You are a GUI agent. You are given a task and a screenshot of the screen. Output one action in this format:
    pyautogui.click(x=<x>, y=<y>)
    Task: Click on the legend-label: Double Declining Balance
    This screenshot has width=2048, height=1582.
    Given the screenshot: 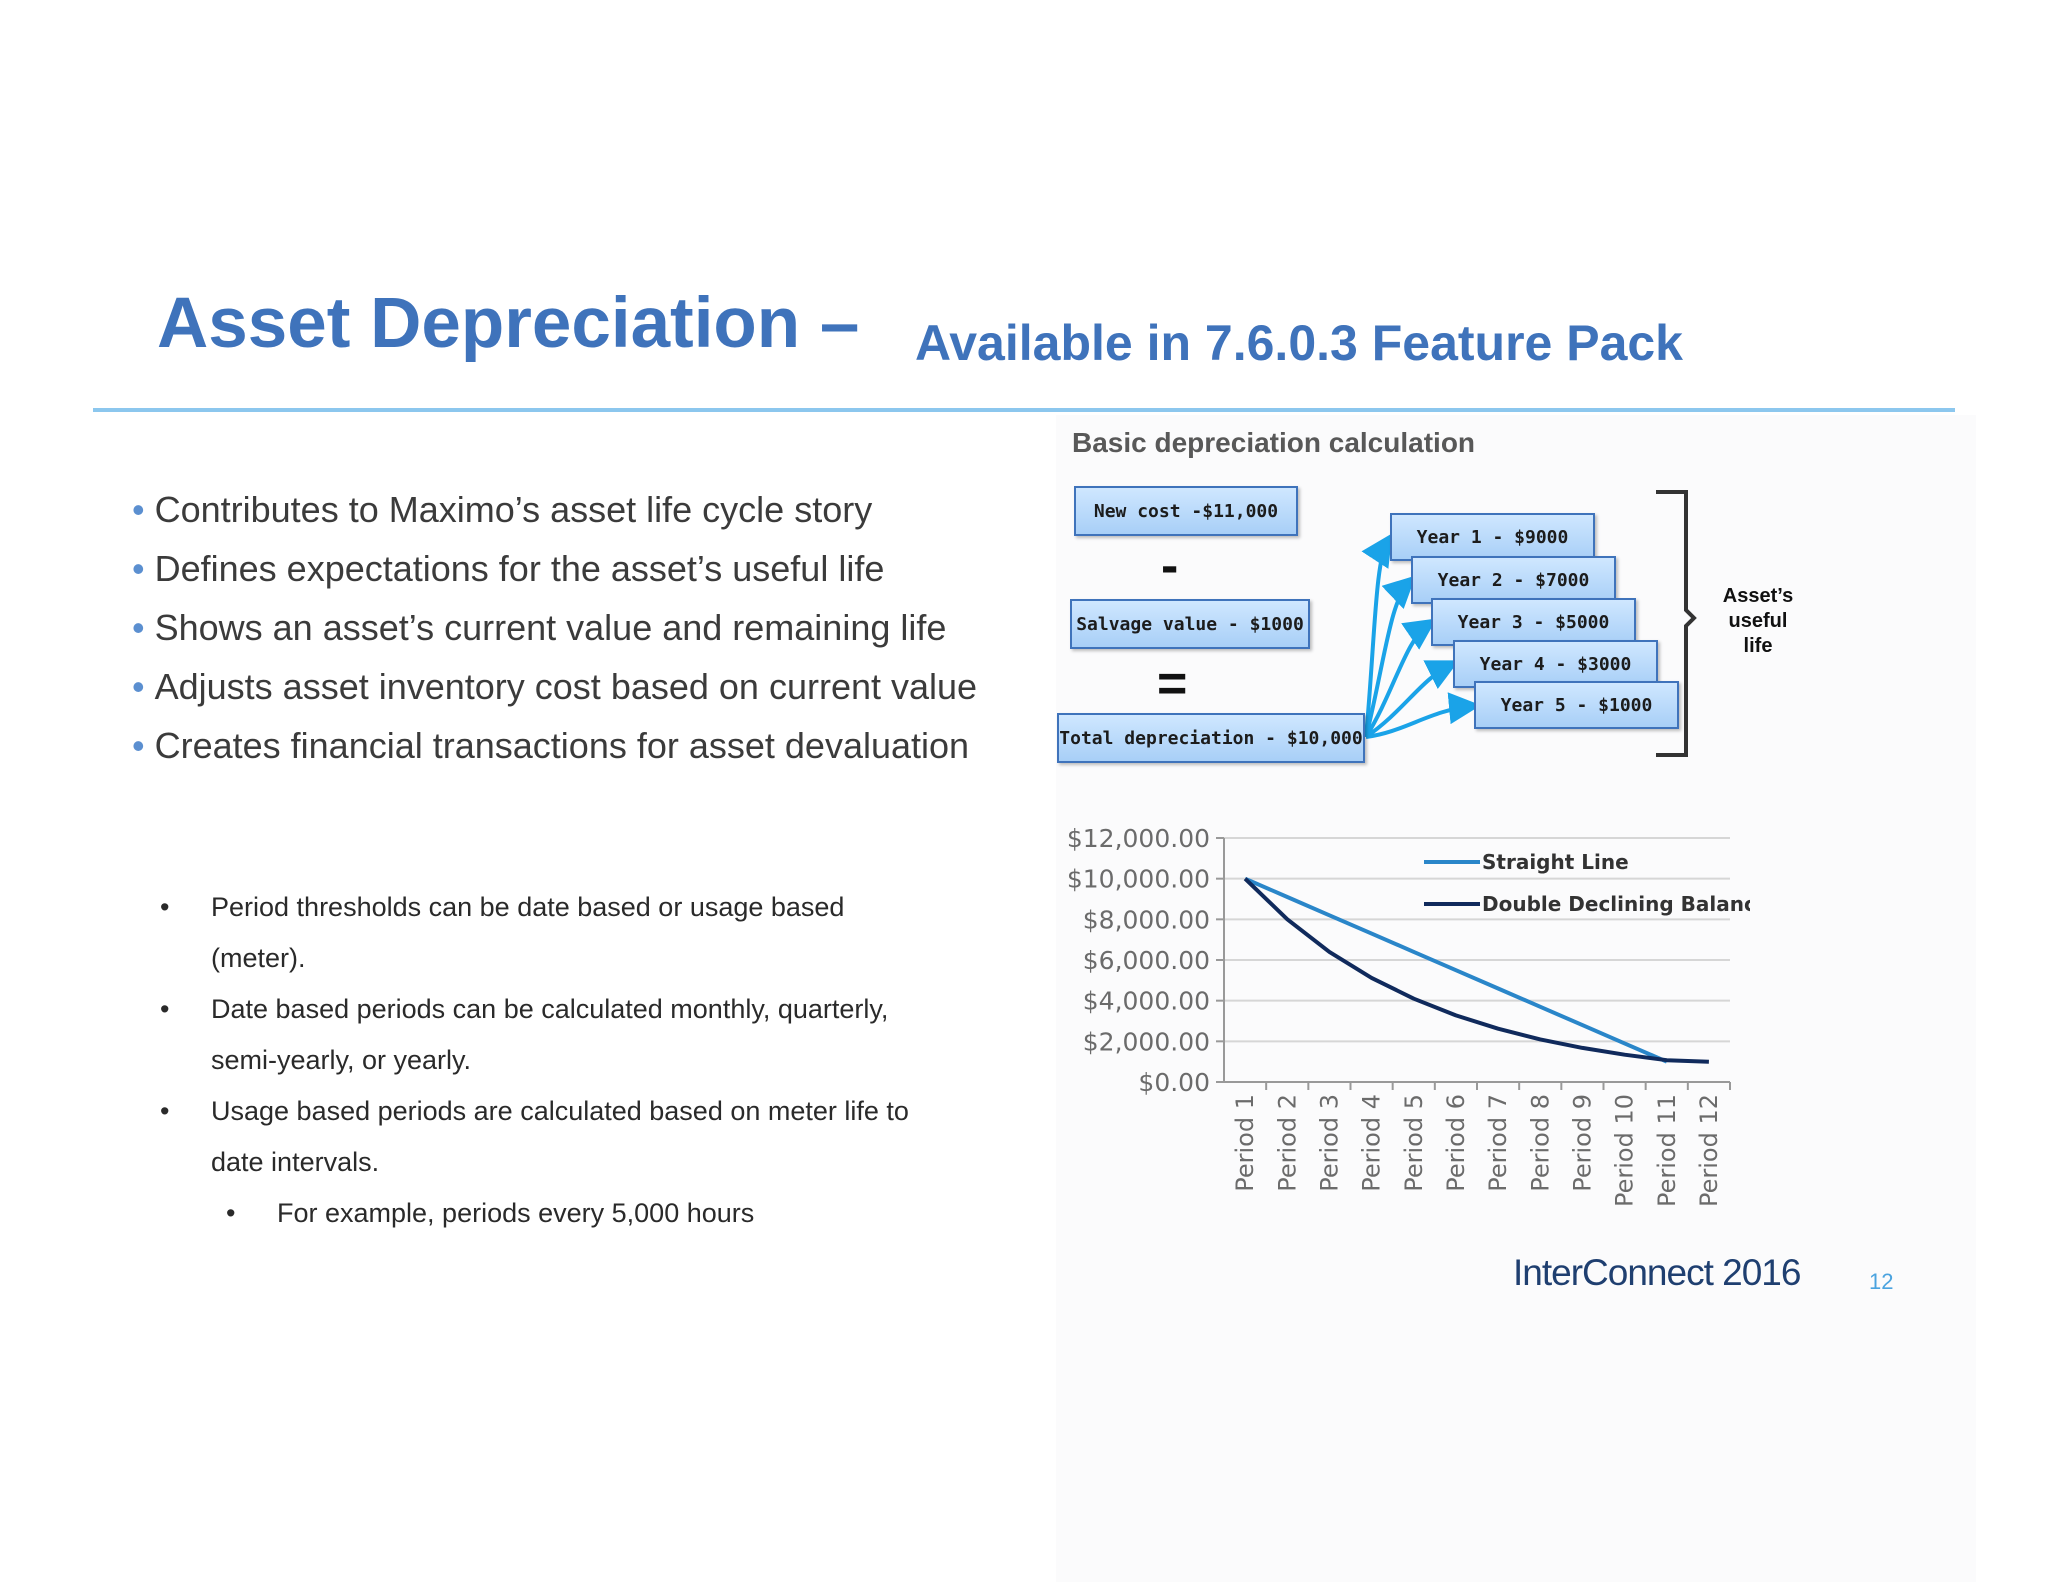 What is the action you would take?
    pyautogui.click(x=1616, y=904)
    